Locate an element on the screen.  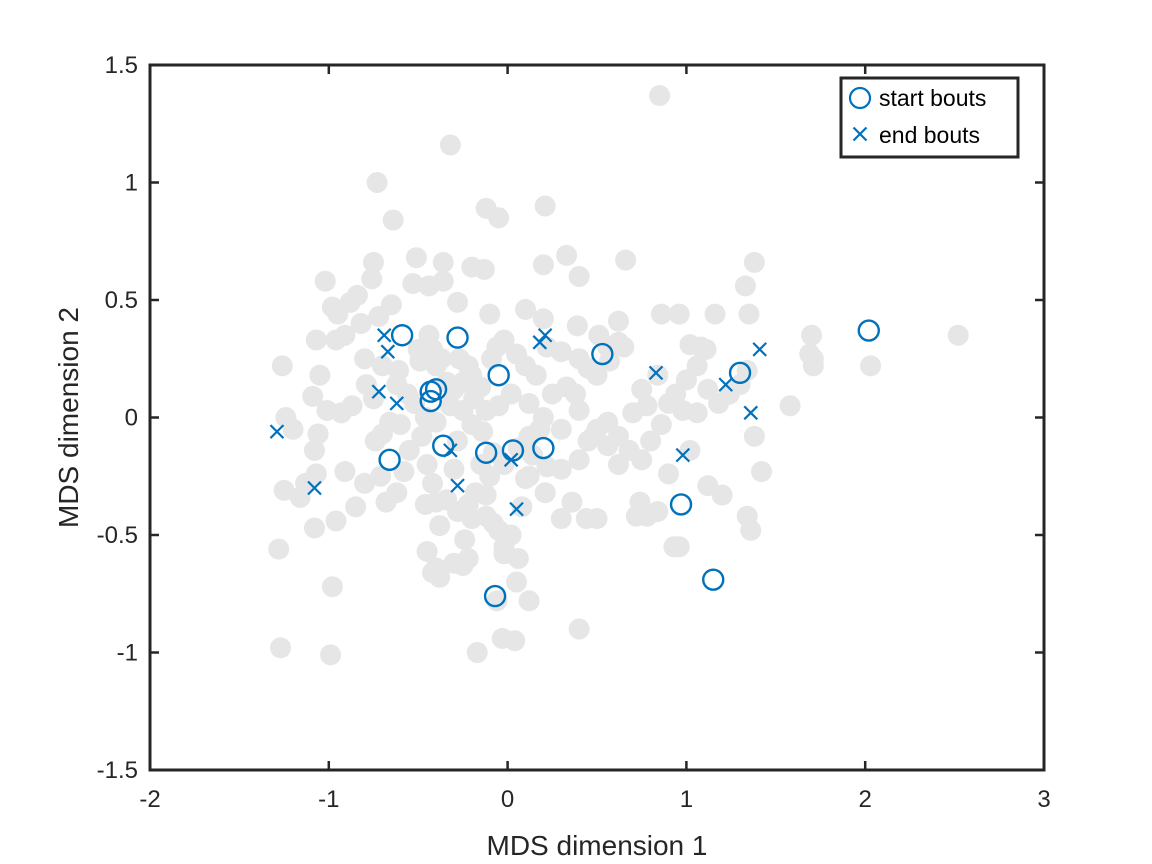
legend: start bouts end bouts is located at coordinates (929, 117).